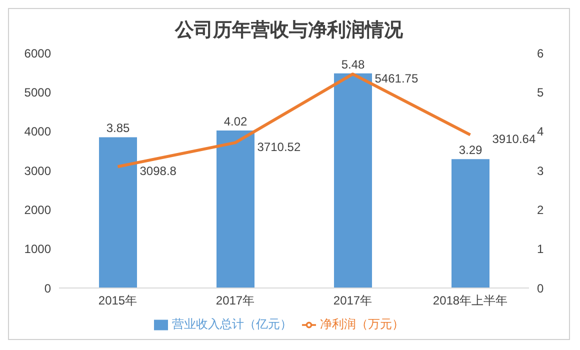 This screenshot has width=580, height=350. What do you see at coordinates (236, 121) in the screenshot?
I see `data-label: 4.02` at bounding box center [236, 121].